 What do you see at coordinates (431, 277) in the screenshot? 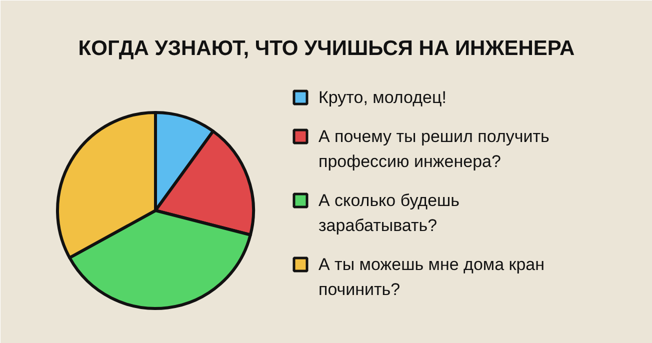
I see `legend-label: А ты можешь мне дома кран починить?` at bounding box center [431, 277].